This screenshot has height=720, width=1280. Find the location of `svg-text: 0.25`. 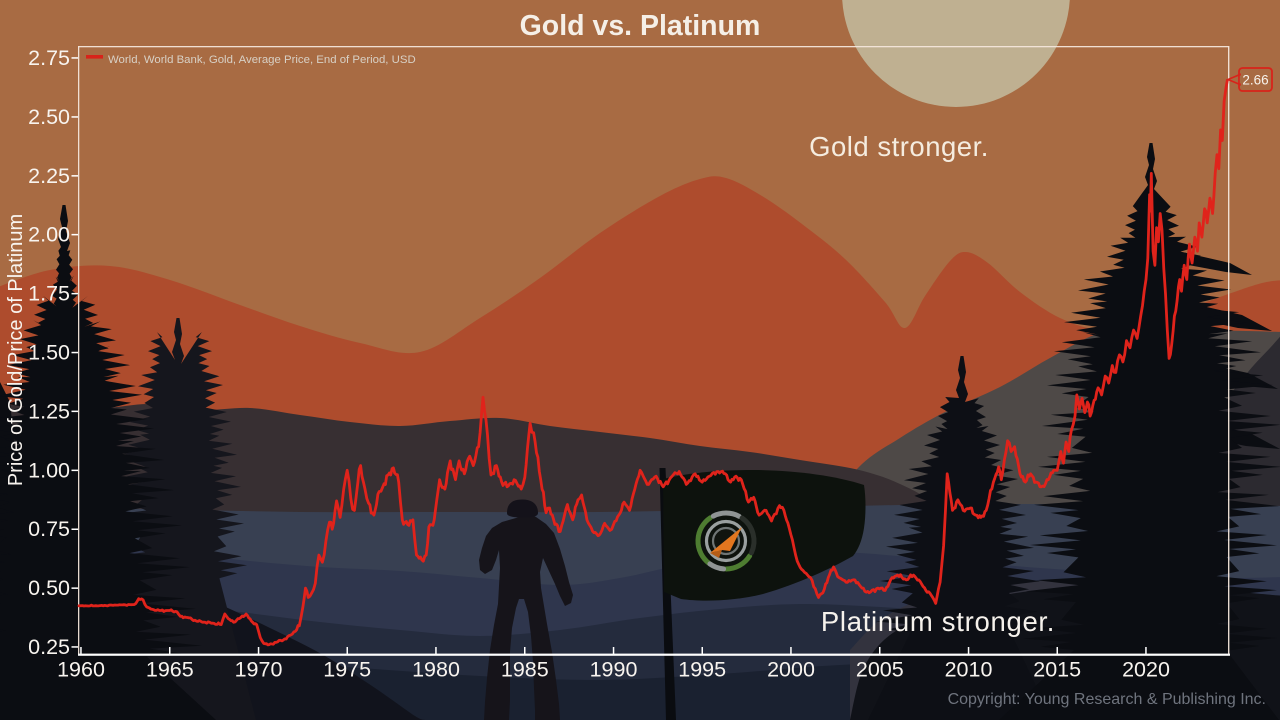

svg-text: 0.25 is located at coordinates (49, 647).